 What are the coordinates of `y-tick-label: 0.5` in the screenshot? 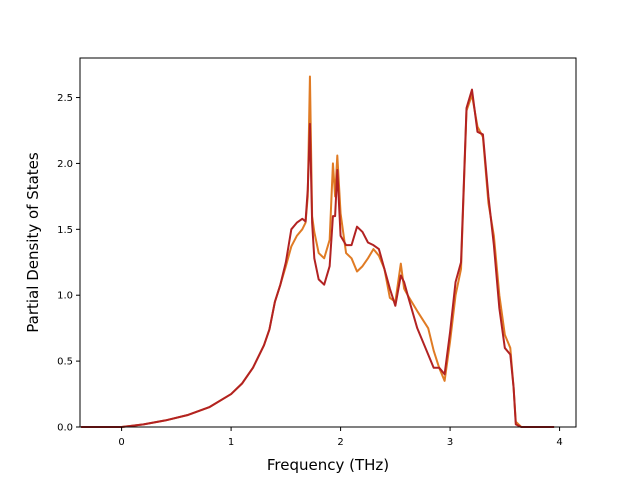 It's located at (65, 362).